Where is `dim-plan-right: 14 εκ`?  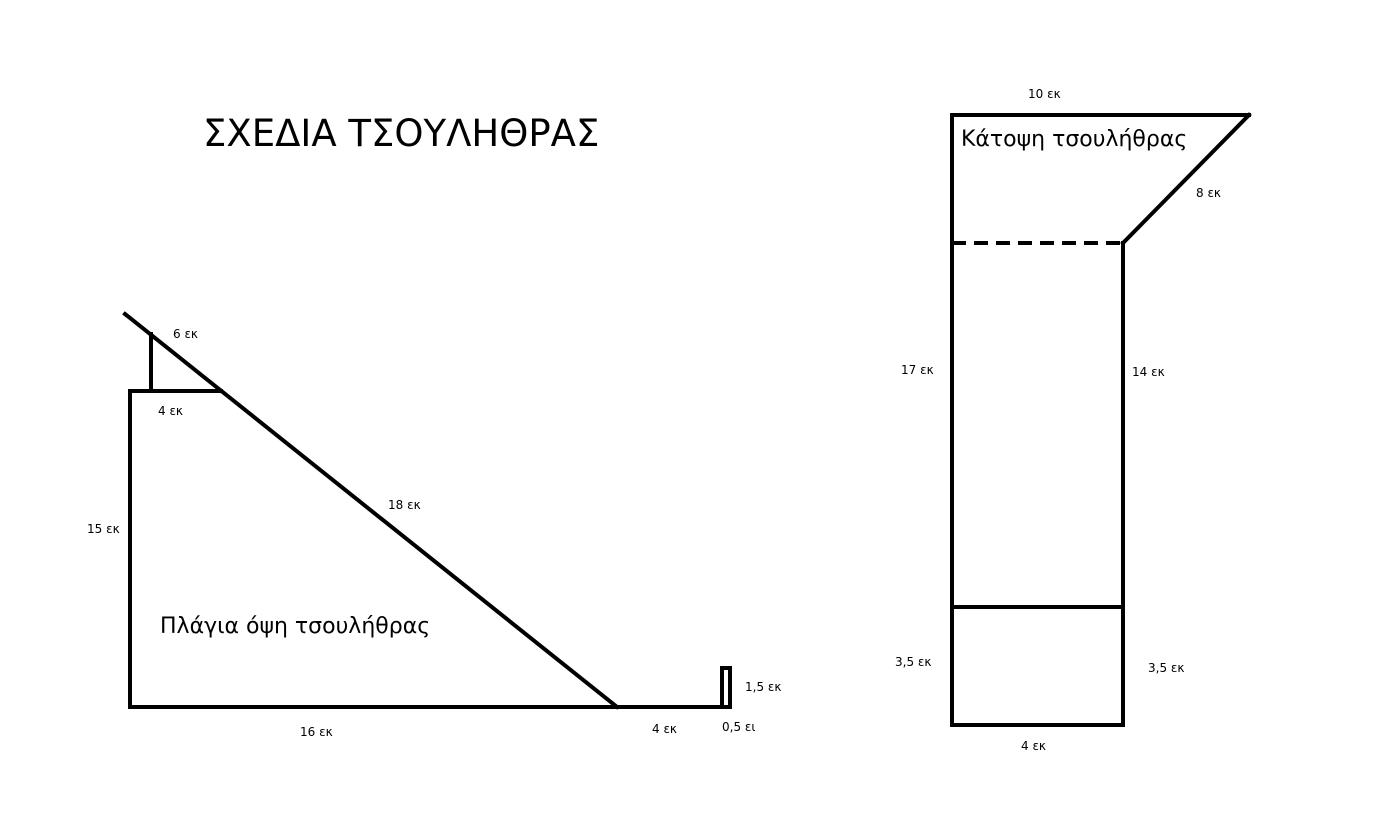
dim-plan-right: 14 εκ is located at coordinates (1148, 372).